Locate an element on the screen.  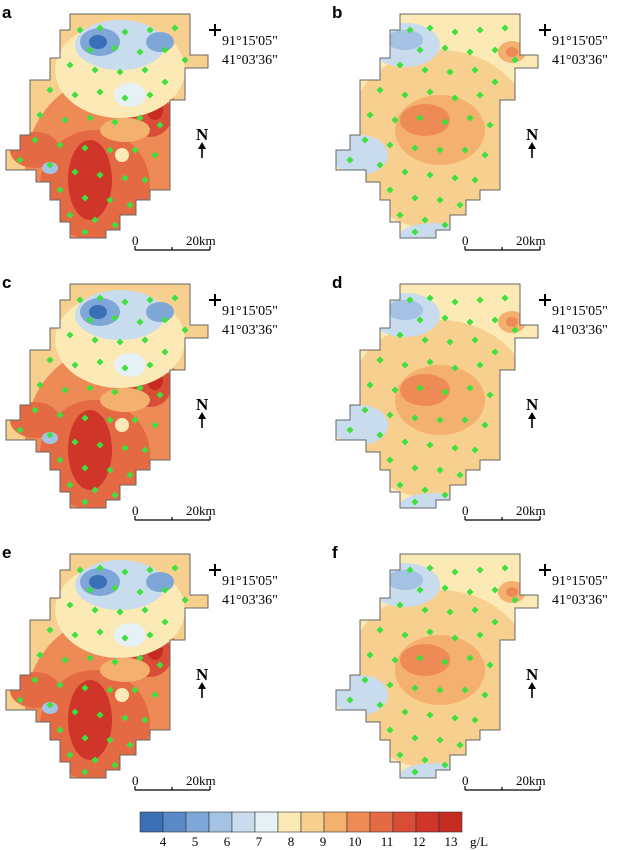
map-panel-d: d 91°15'05" 41°03'36" N 0 20km is located at coordinates (470, 397).